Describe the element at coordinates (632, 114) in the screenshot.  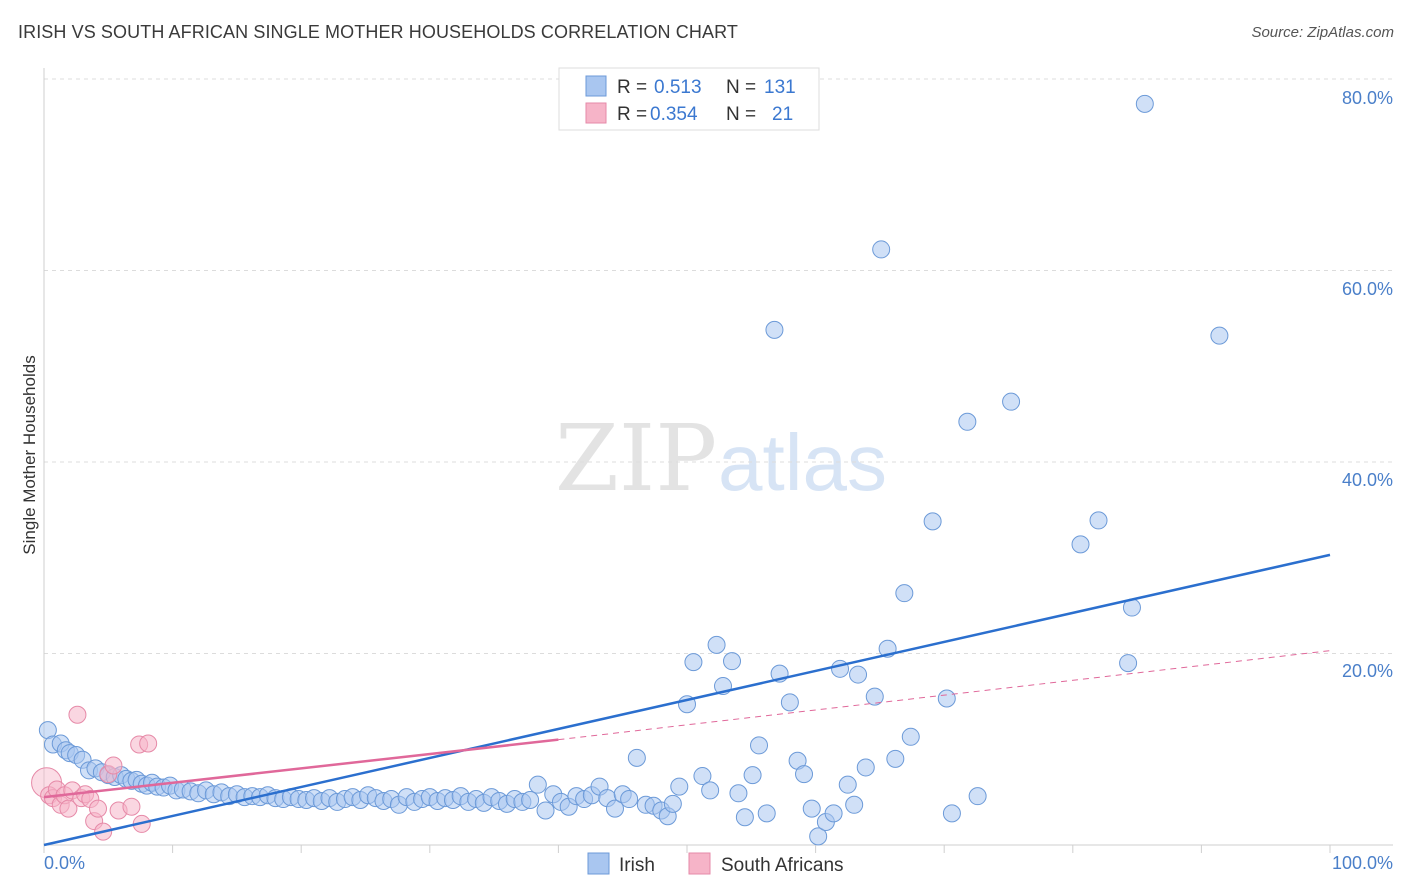
I see `legend-r-label-sa: R =` at that location.